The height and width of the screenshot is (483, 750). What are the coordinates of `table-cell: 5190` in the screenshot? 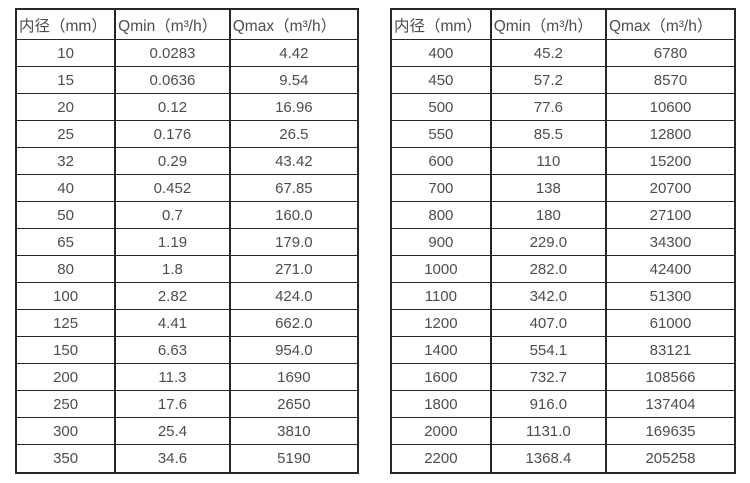 It's located at (294, 459).